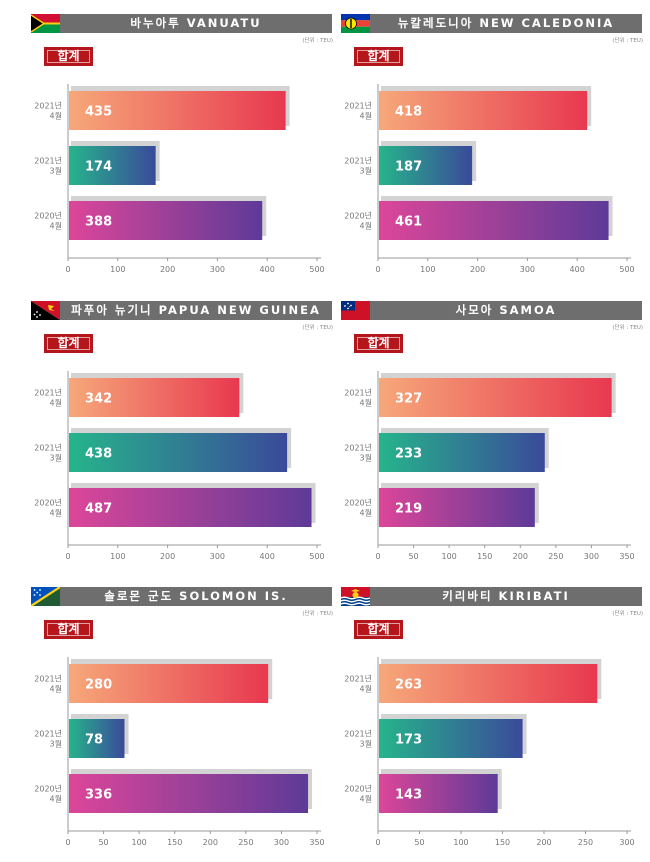  Describe the element at coordinates (408, 222) in the screenshot. I see `bar-value-label: 461` at that location.